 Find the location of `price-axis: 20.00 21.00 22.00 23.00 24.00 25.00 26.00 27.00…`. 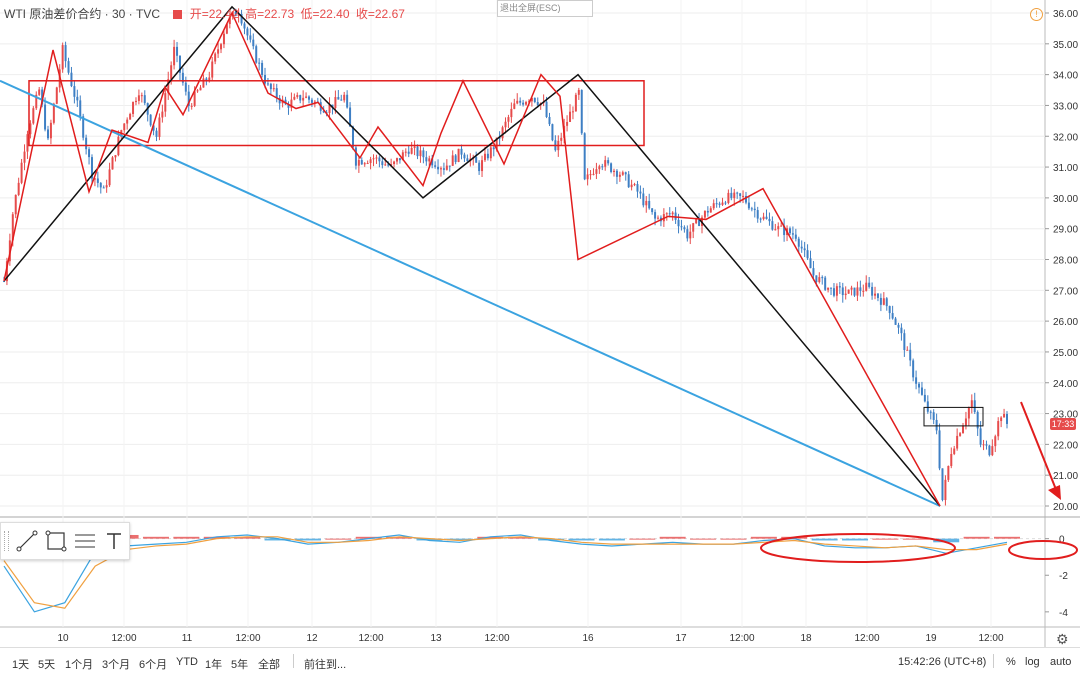

price-axis: 20.00 21.00 22.00 23.00 24.00 25.00 26.00 27.00… is located at coordinates (1061, 261).